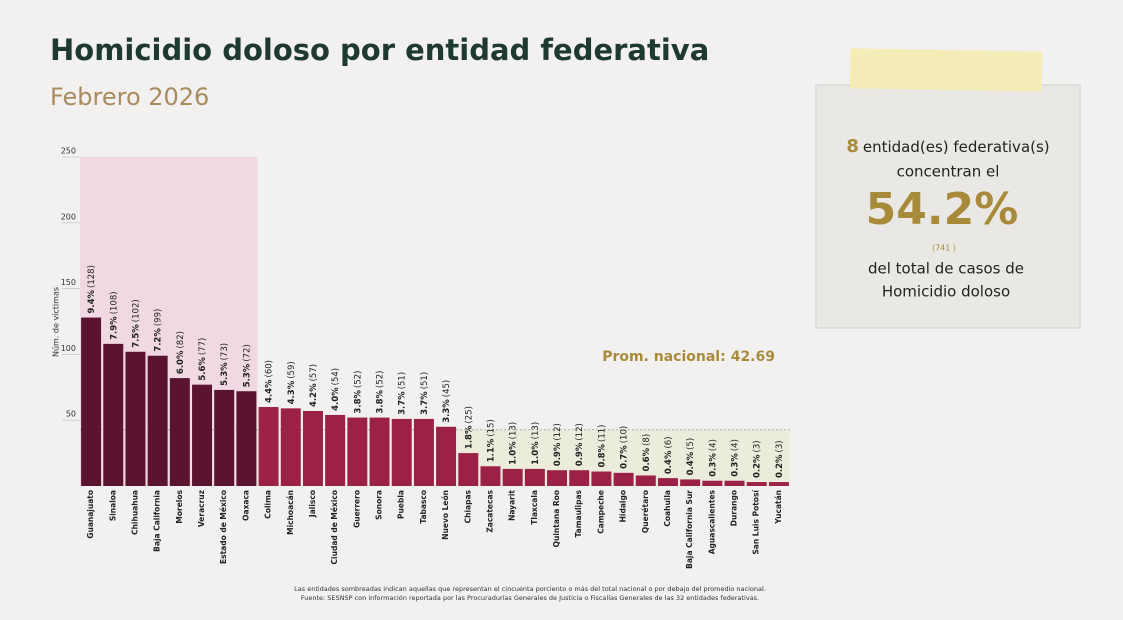  Describe the element at coordinates (112, 505) in the screenshot. I see `x-tick-label: Sinaloa` at that location.